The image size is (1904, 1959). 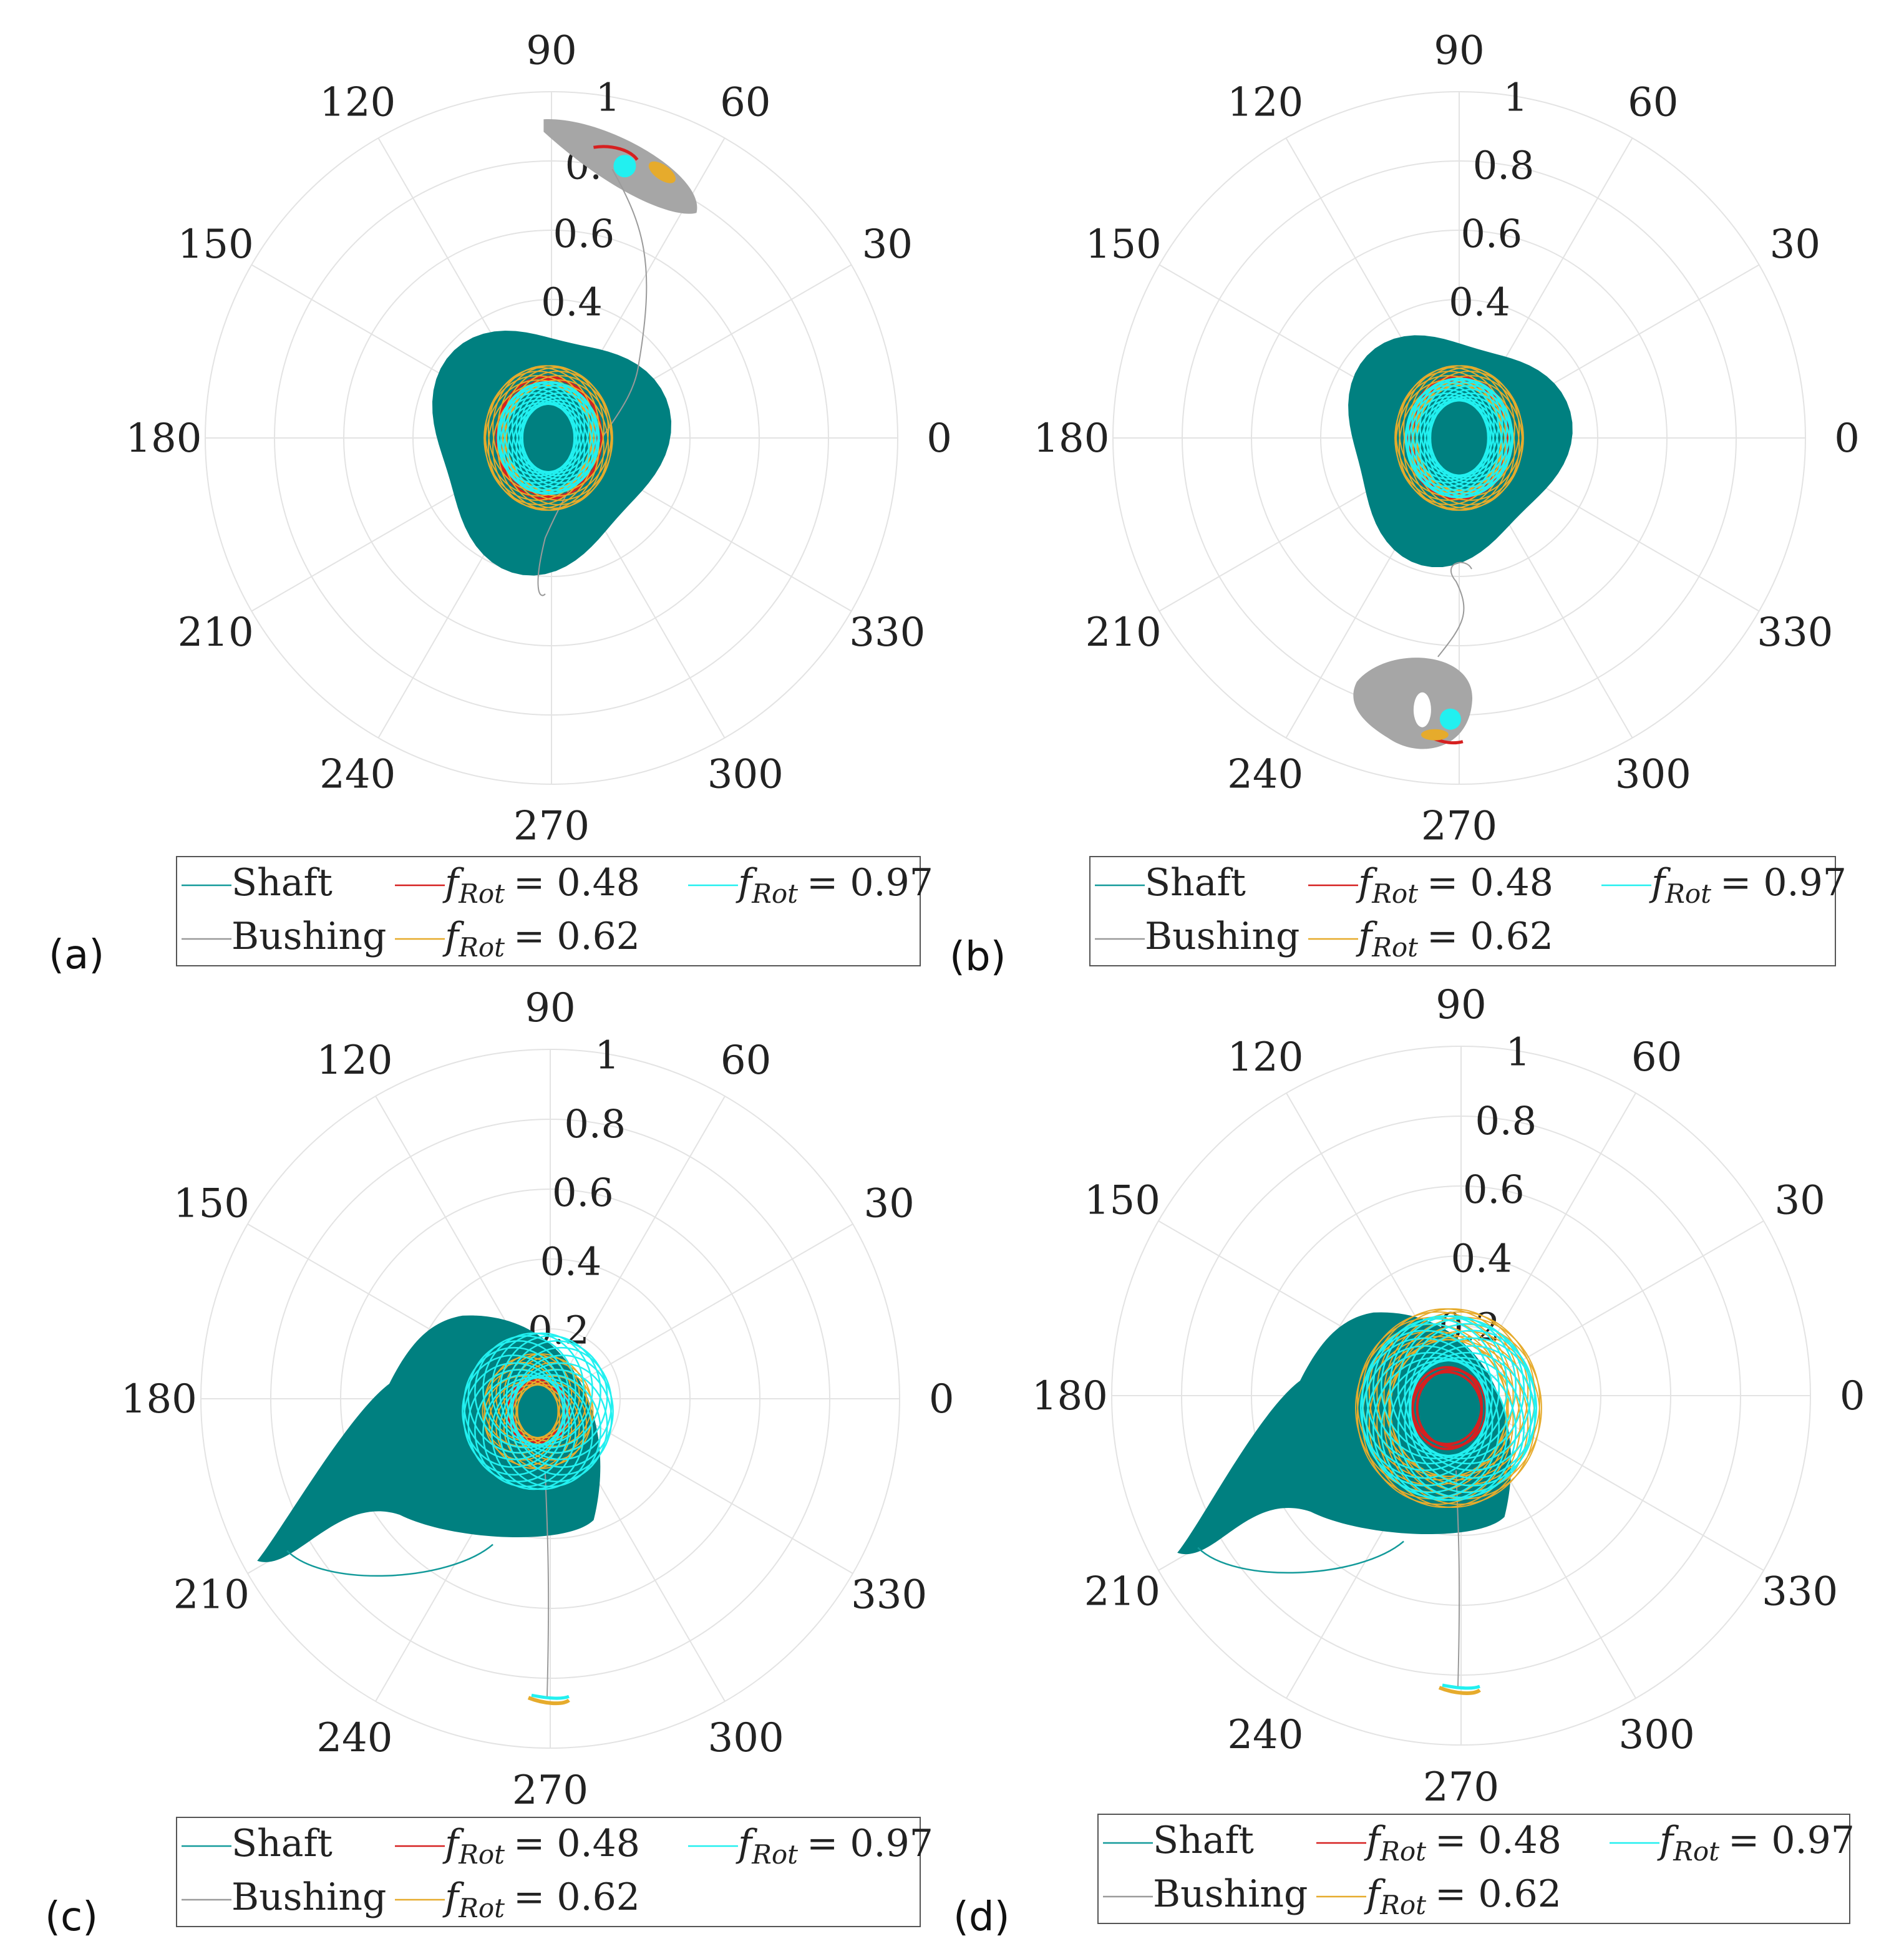 What do you see at coordinates (978, 957) in the screenshot?
I see `panel-label: (b)` at bounding box center [978, 957].